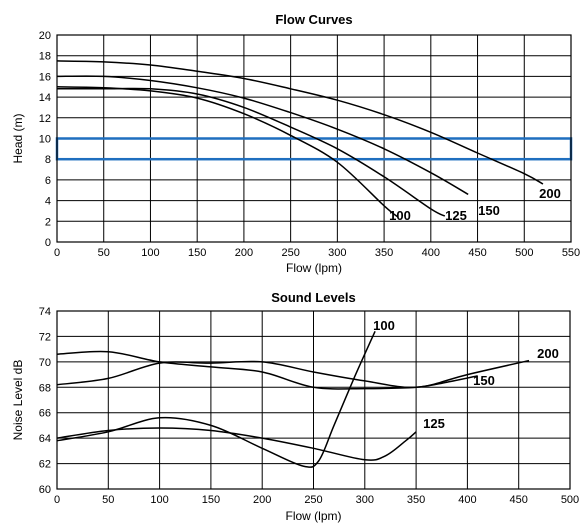 The width and height of the screenshot is (584, 525). What do you see at coordinates (416, 500) in the screenshot?
I see `chart2-x-tick-label: 350` at bounding box center [416, 500].